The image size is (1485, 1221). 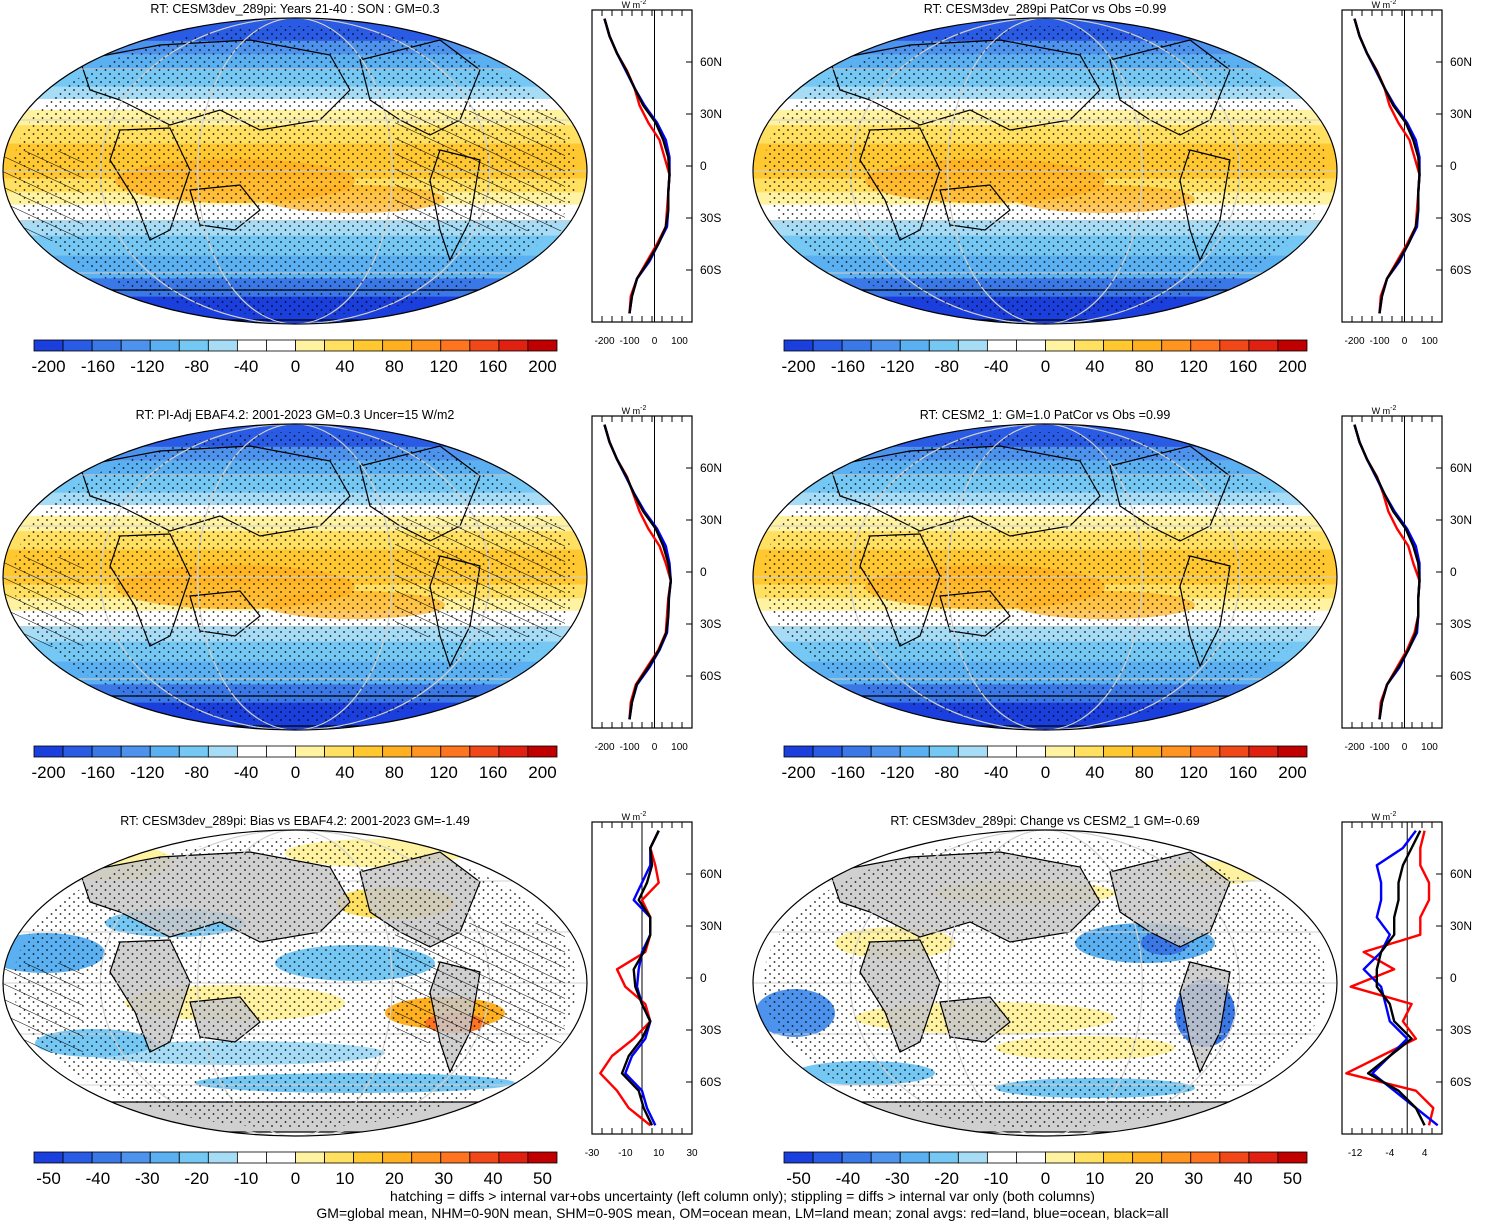 What do you see at coordinates (1354, 341) in the screenshot?
I see `zonal-tick-label: -200` at bounding box center [1354, 341].